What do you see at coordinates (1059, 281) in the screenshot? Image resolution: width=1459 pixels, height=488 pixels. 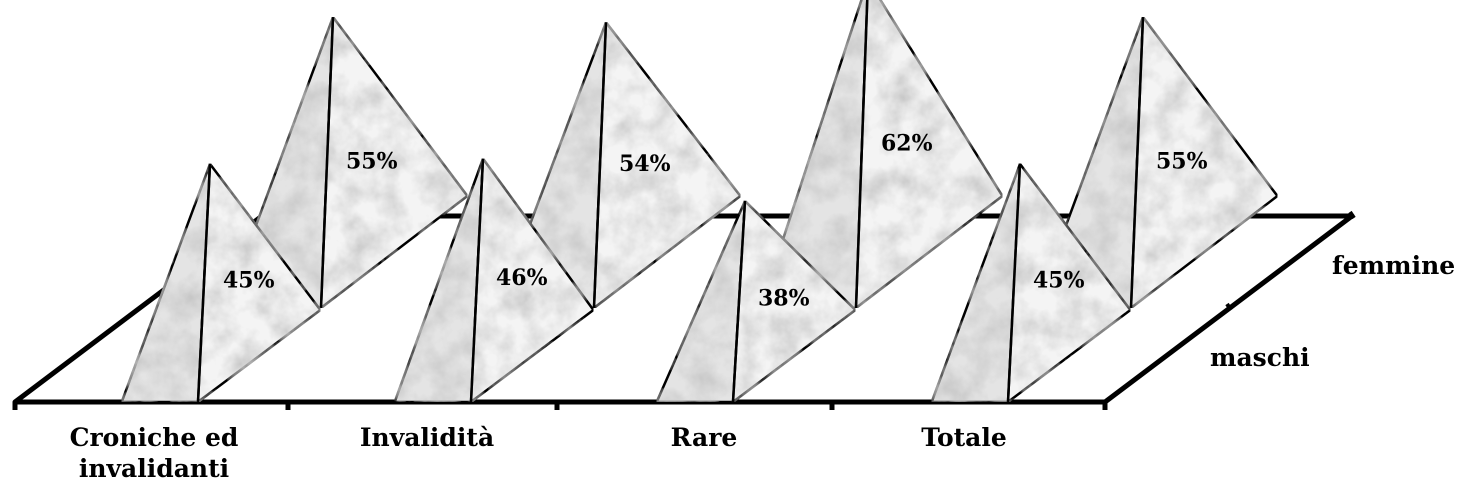 I see `value-label-maschi-3: 45%` at bounding box center [1059, 281].